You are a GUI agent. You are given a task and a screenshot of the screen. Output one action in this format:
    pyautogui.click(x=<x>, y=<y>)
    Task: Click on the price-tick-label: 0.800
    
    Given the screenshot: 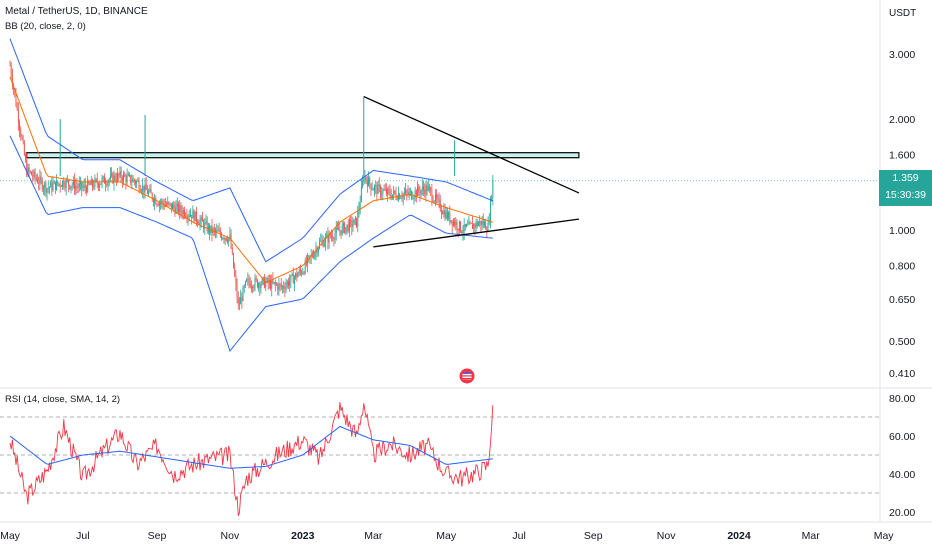 What is the action you would take?
    pyautogui.click(x=902, y=267)
    